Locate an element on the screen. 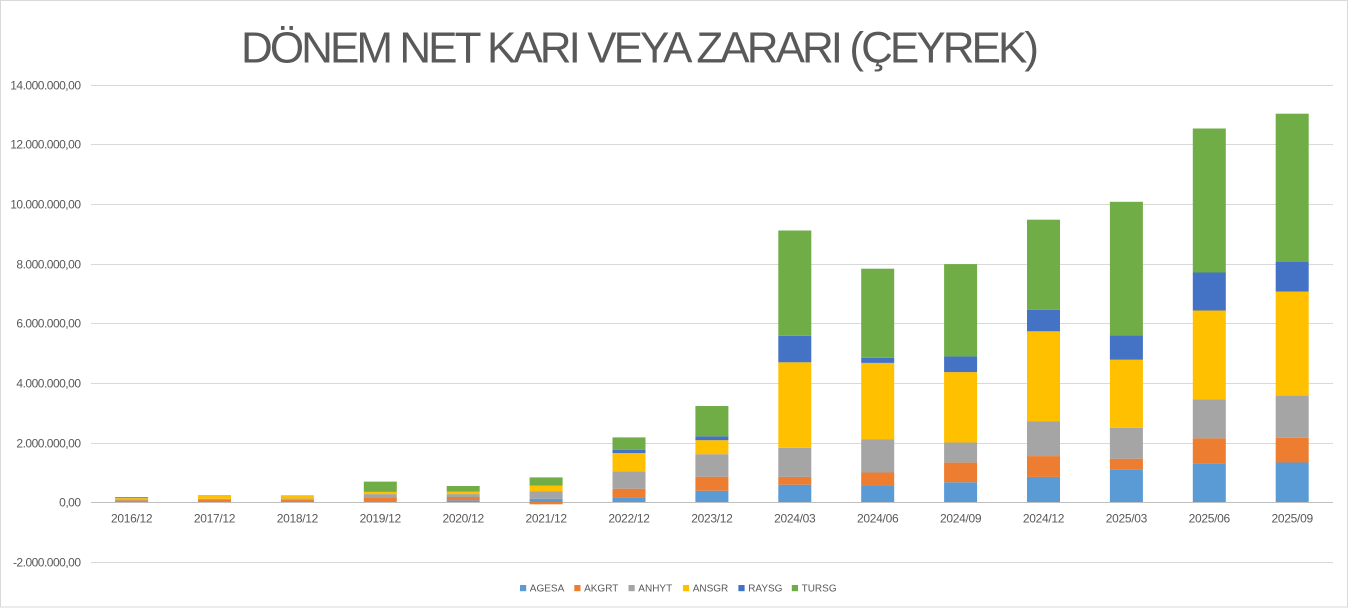  svg-text: 2020/12 is located at coordinates (464, 518).